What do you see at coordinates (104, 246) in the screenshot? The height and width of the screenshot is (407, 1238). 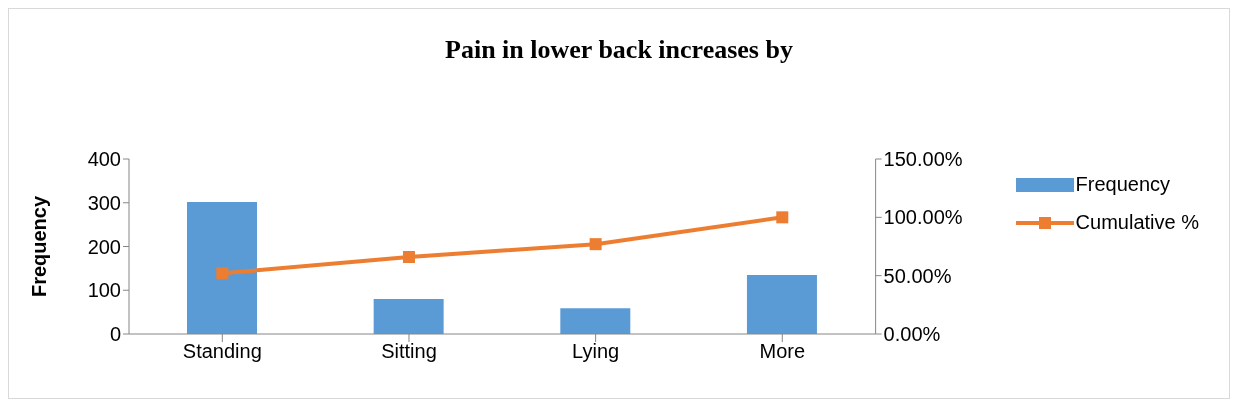 I see `y-tick-label: 200` at bounding box center [104, 246].